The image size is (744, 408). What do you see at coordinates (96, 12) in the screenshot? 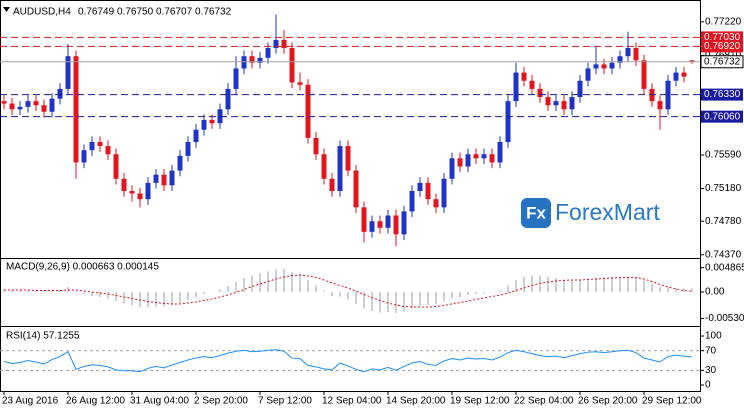
I see `ohlc-label: 0.76749` at bounding box center [96, 12].